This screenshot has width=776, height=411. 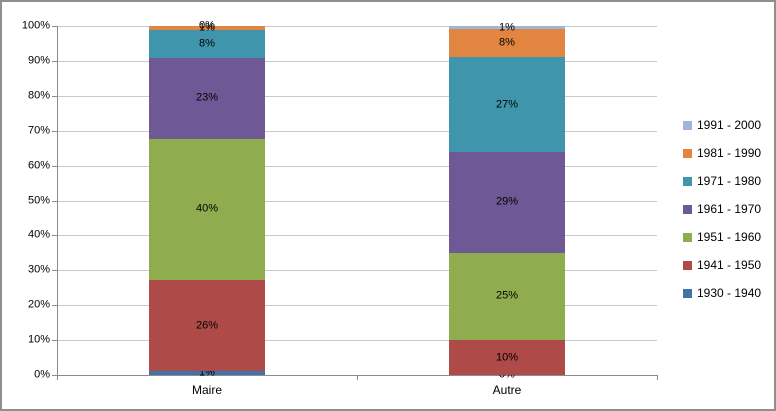 I want to click on bar-segment-Autre-1991 - 2000, so click(x=507, y=28).